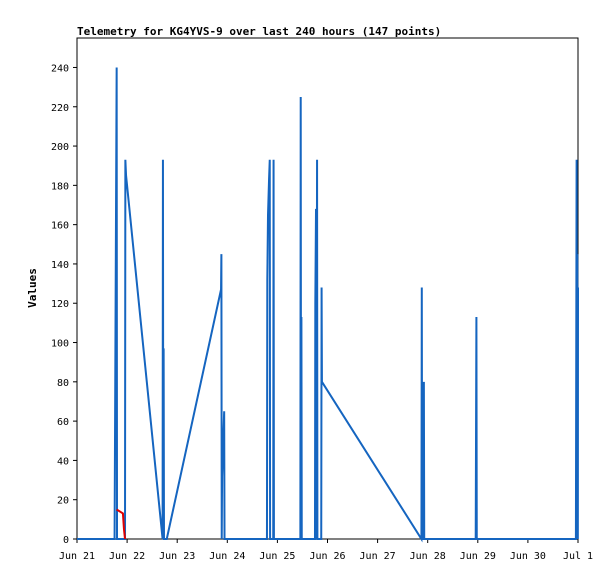  What do you see at coordinates (428, 556) in the screenshot?
I see `x-tick-label: Jun 28` at bounding box center [428, 556].